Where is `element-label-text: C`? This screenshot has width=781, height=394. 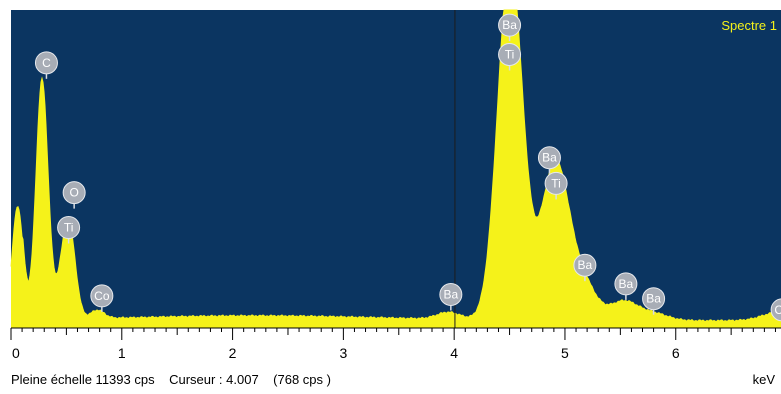 element-label-text: C is located at coordinates (46, 63).